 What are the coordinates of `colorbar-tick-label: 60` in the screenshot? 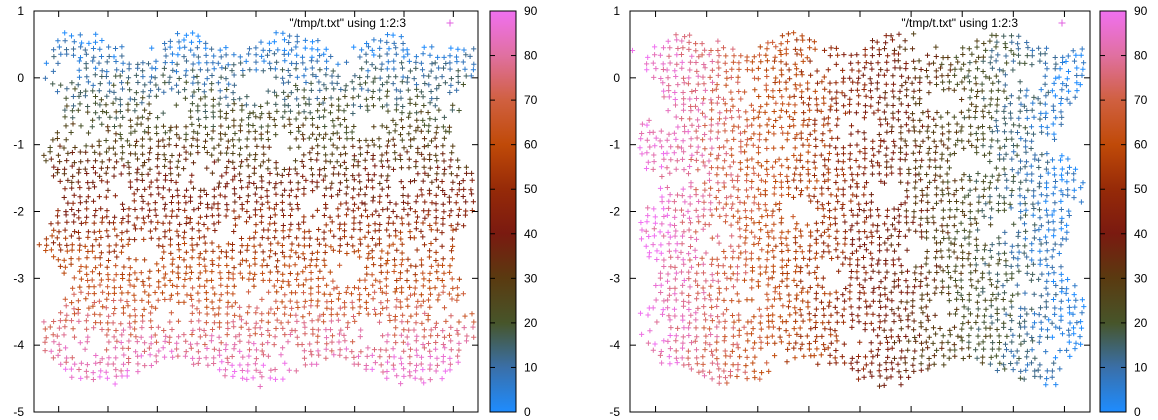 It's located at (531, 145).